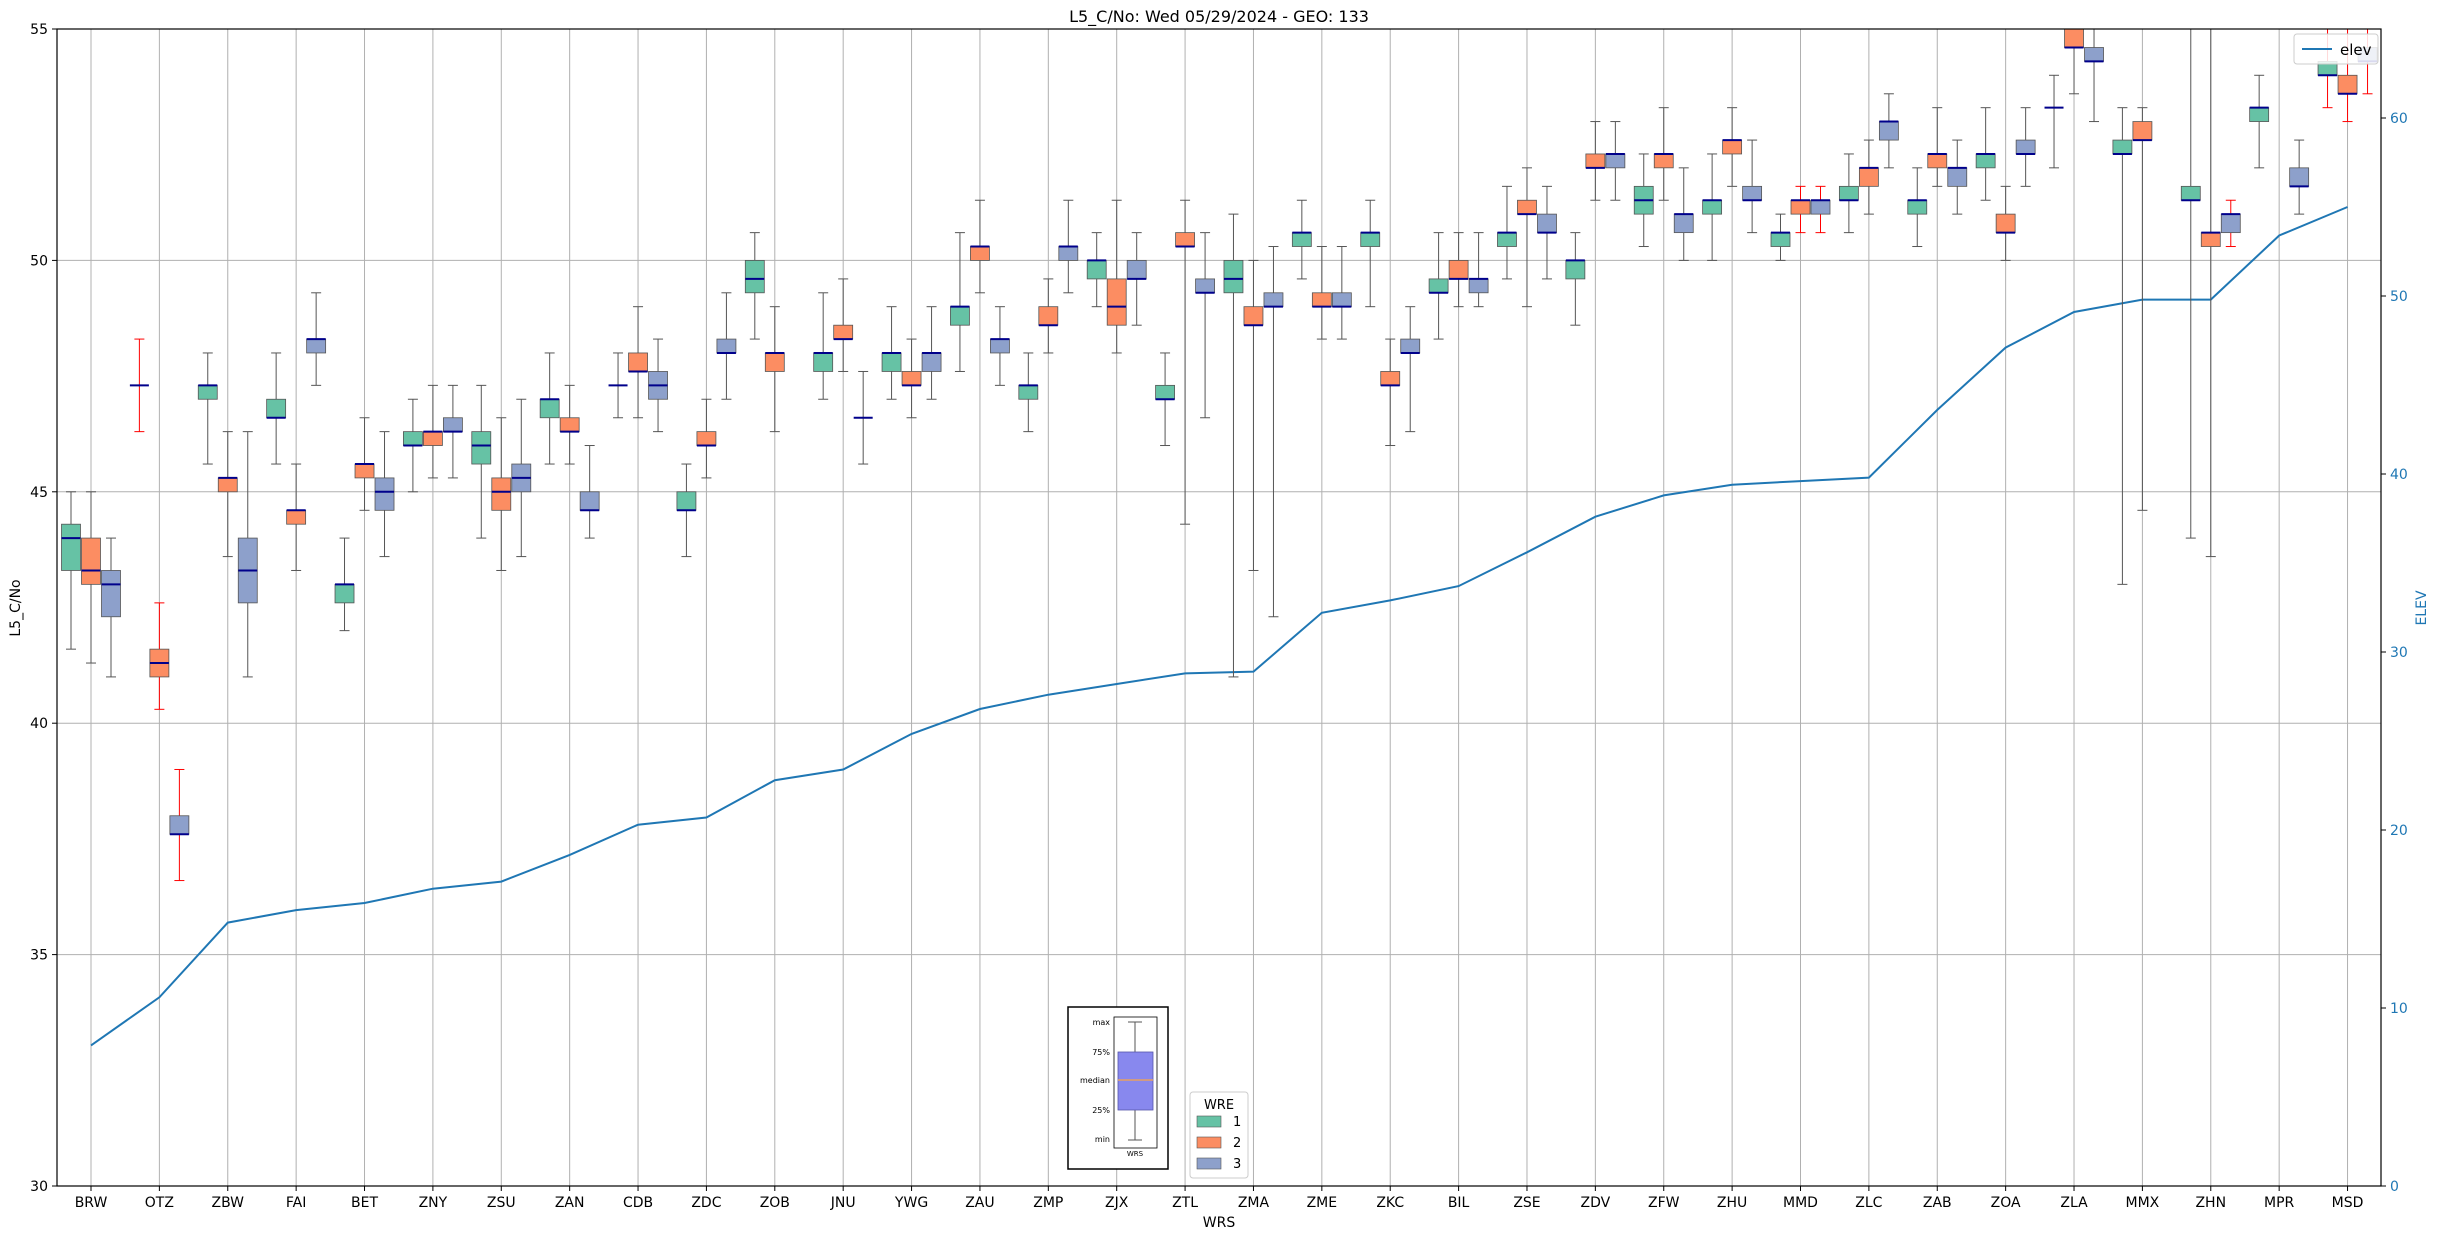 The height and width of the screenshot is (1238, 2439). Describe the element at coordinates (1135, 1154) in the screenshot. I see `explainer-xlabel: WRS` at that location.